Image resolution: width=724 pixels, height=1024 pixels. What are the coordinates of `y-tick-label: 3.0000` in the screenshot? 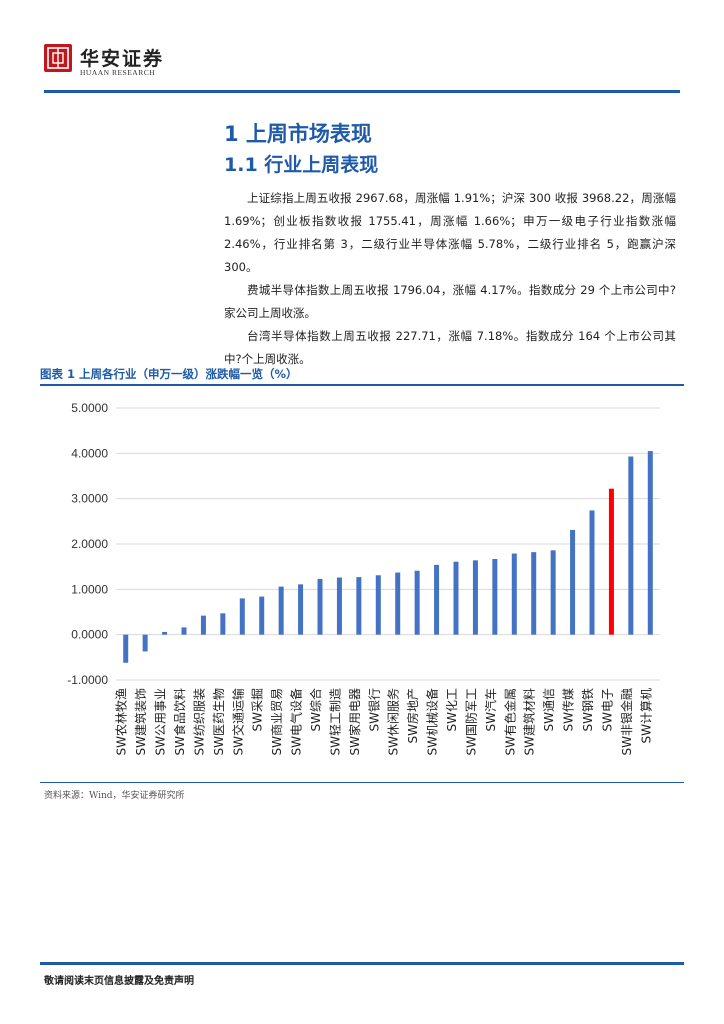 It's located at (89, 499).